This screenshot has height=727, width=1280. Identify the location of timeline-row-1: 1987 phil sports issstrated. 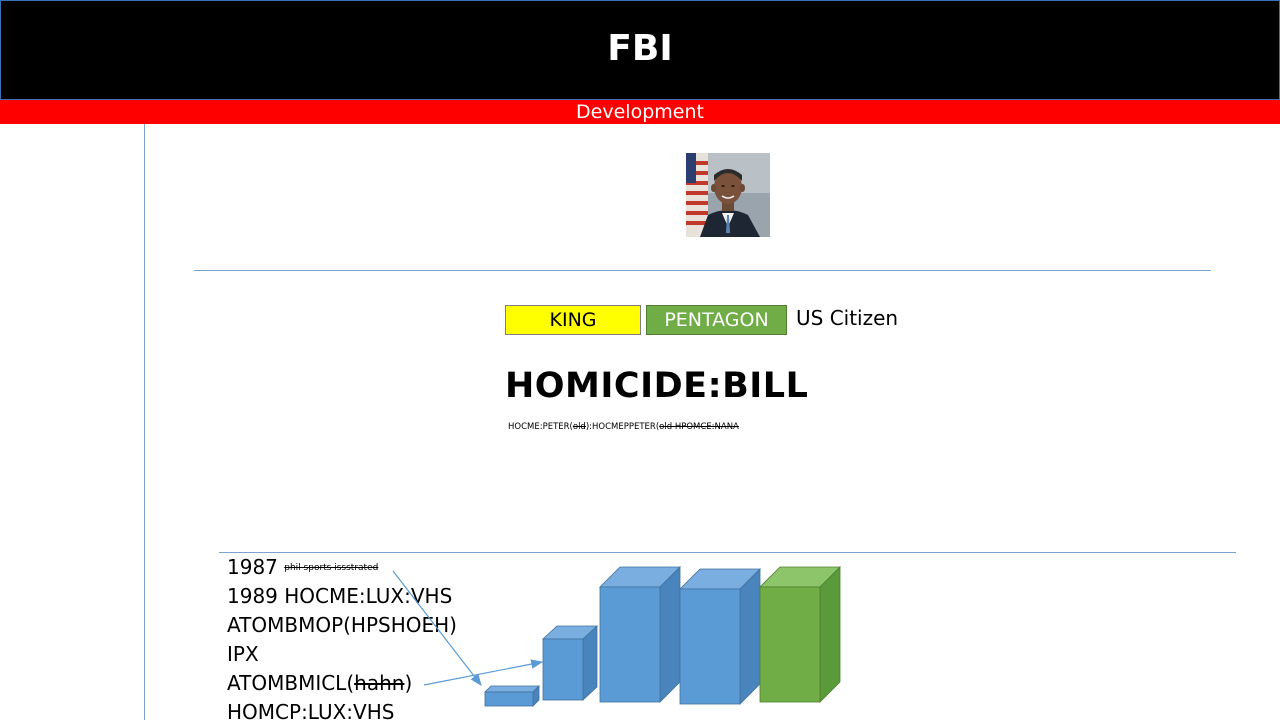
(342, 567).